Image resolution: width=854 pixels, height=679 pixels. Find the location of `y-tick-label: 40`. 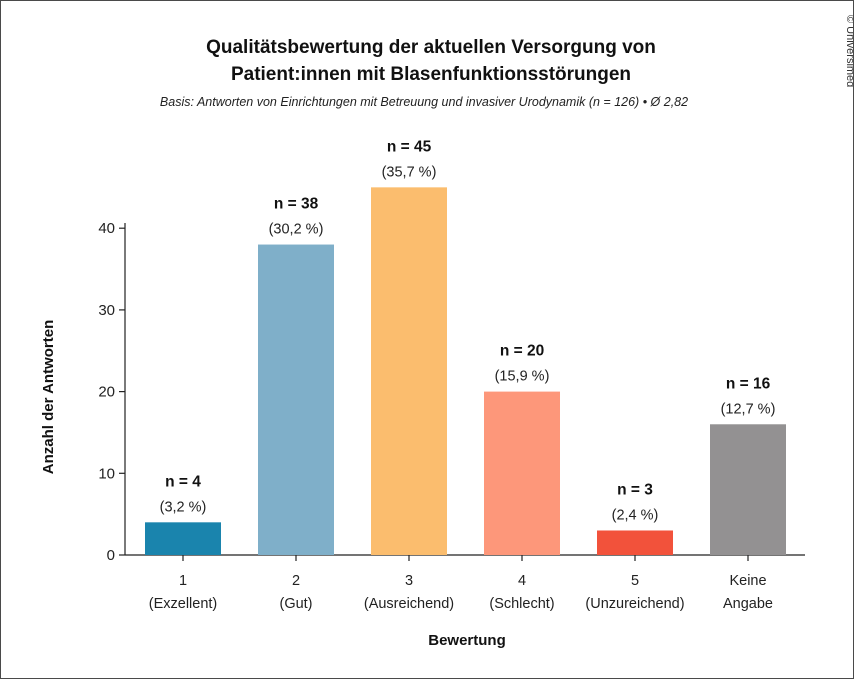

y-tick-label: 40 is located at coordinates (106, 228).